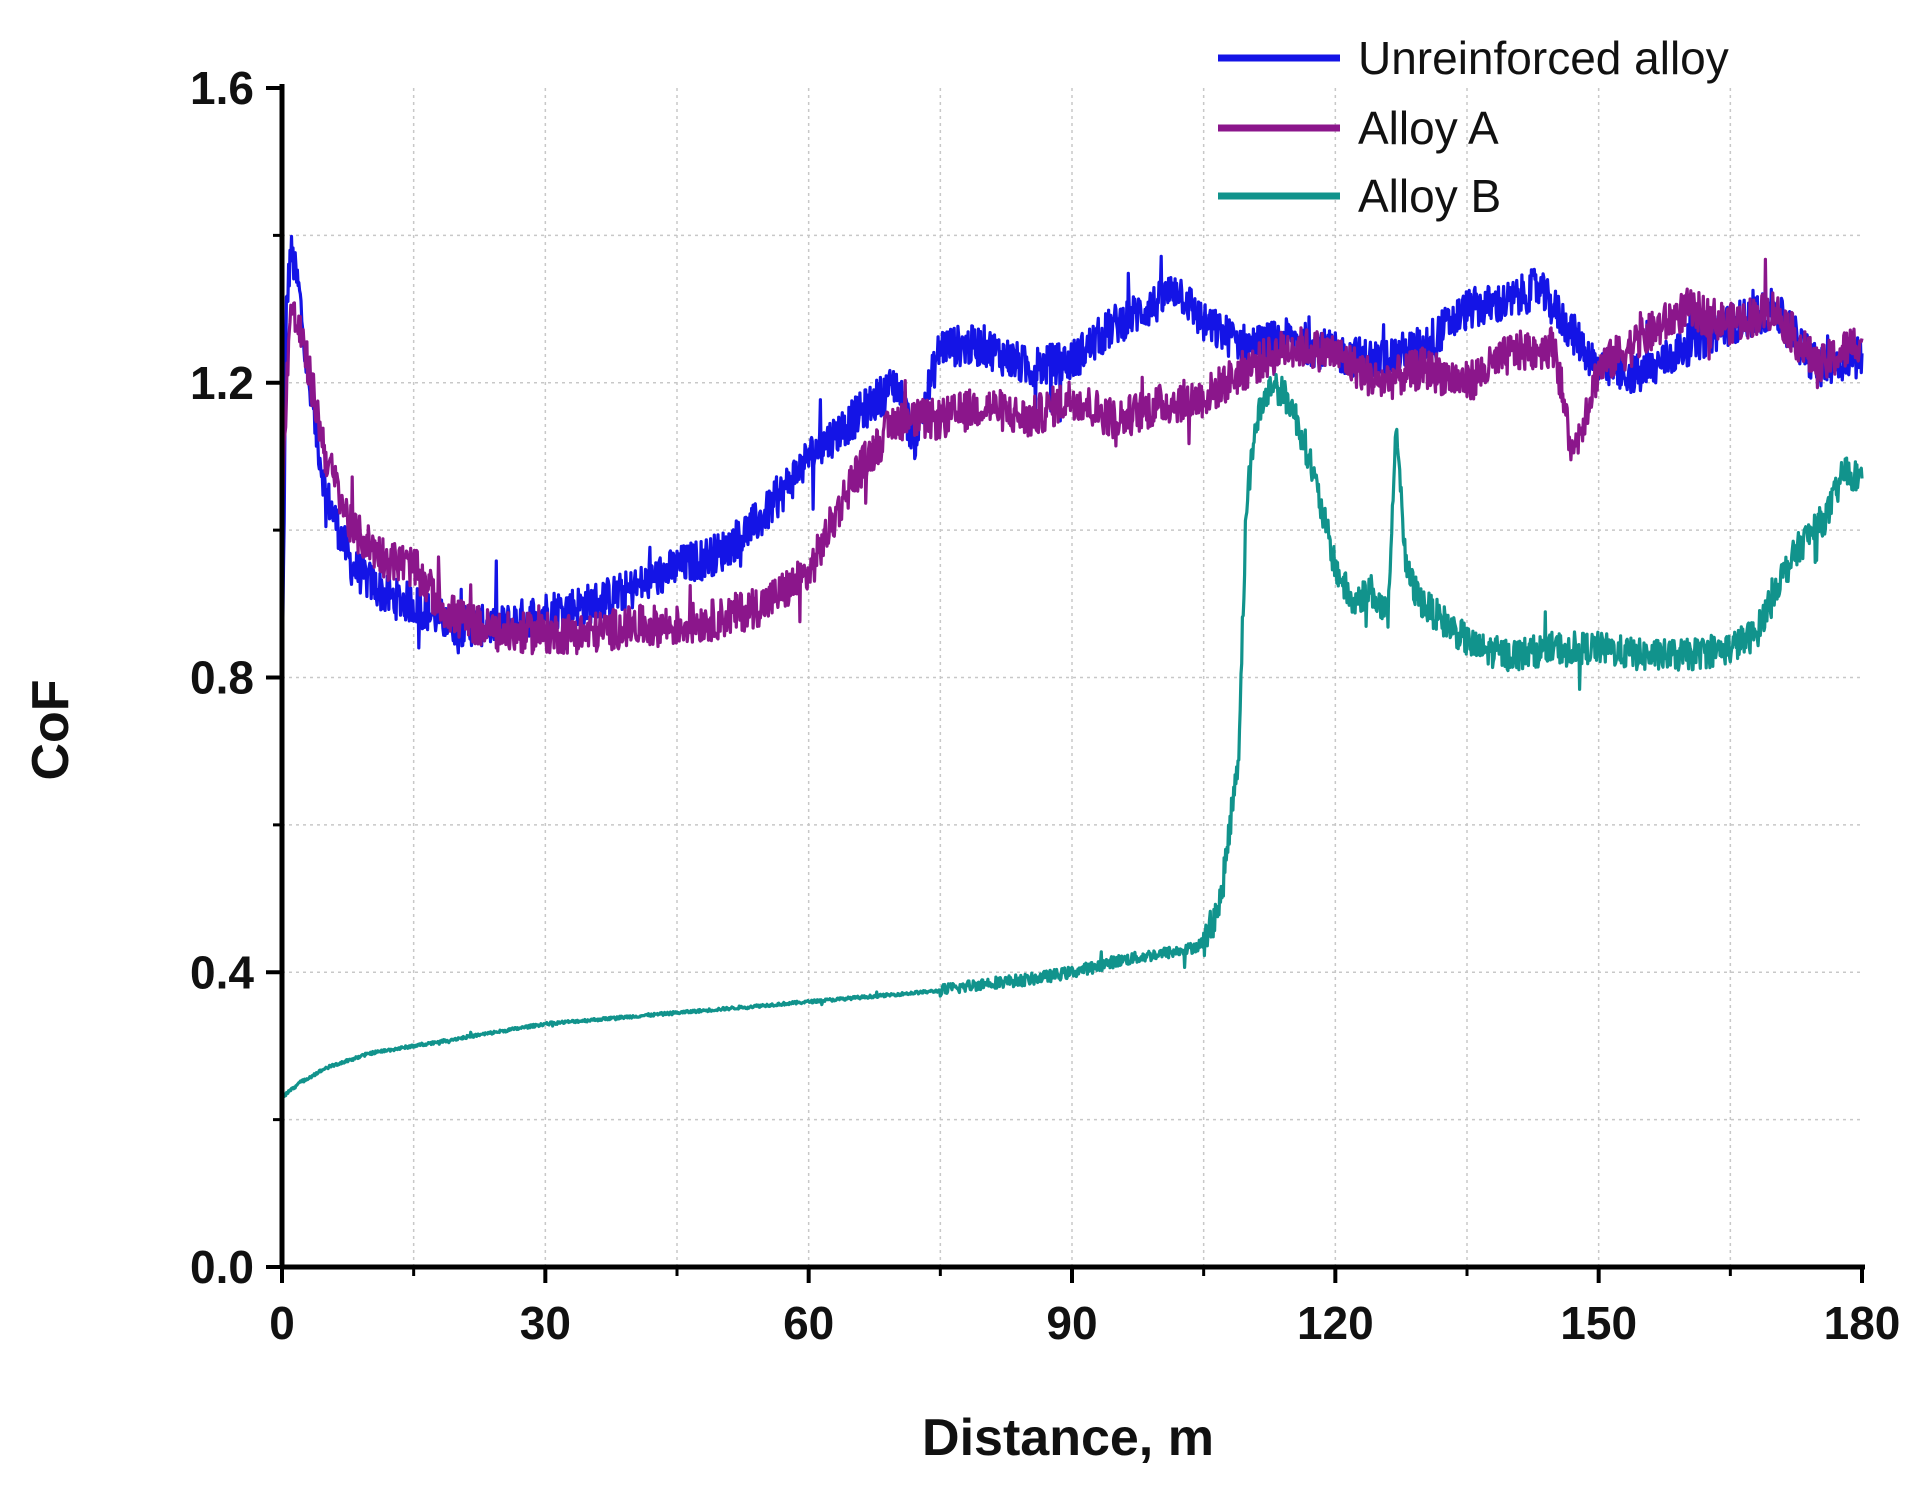 This screenshot has height=1493, width=1920. I want to click on x-tick-label: 150, so click(1598, 1323).